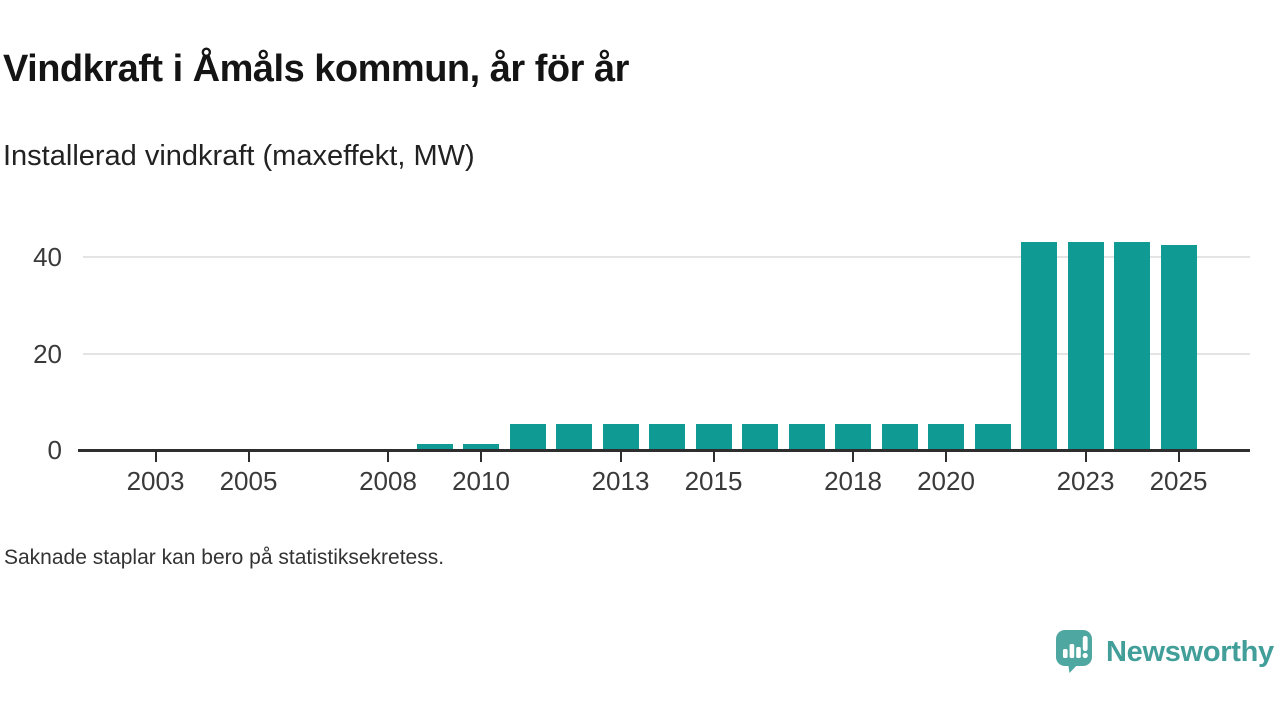 Image resolution: width=1280 pixels, height=720 pixels. I want to click on y-axis-label-40: 40, so click(47, 257).